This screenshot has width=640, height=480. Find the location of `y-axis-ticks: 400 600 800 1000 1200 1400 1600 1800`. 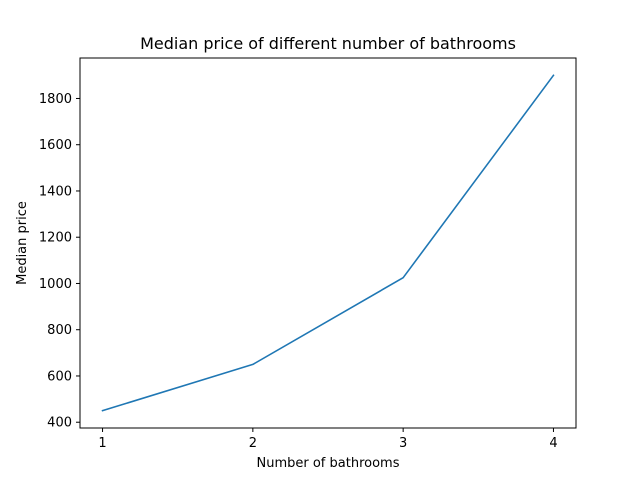

y-axis-ticks: 400 600 800 1000 1200 1400 1600 1800 is located at coordinates (59, 261).